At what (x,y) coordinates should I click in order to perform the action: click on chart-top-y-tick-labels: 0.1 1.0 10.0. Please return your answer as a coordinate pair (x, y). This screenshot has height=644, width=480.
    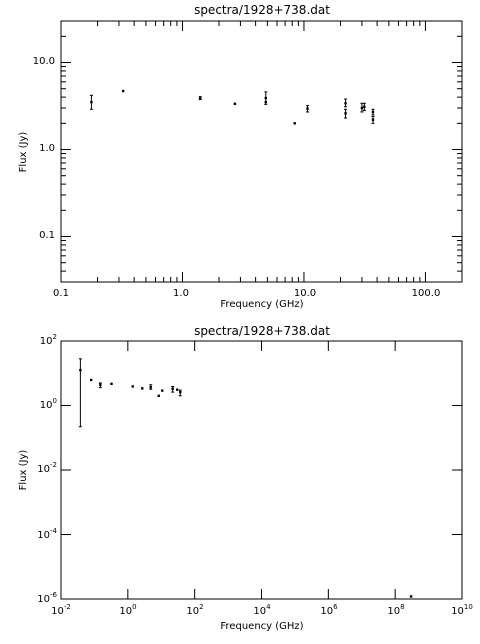
    Looking at the image, I should click on (44, 148).